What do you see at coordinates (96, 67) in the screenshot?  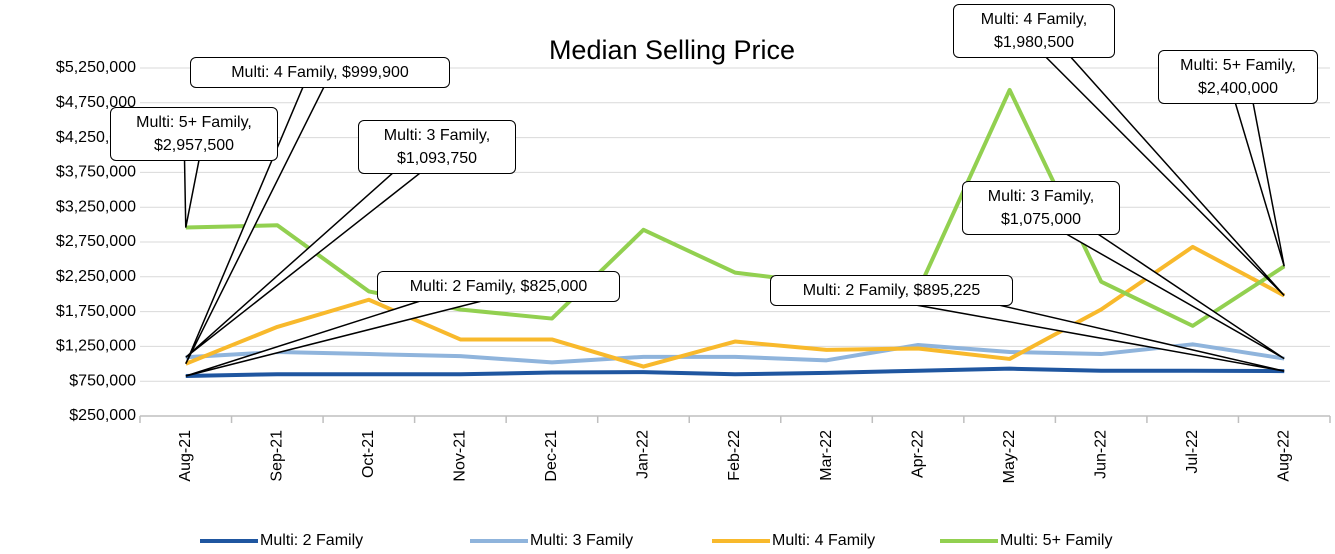 I see `y-tick-label: $5,250,000` at bounding box center [96, 67].